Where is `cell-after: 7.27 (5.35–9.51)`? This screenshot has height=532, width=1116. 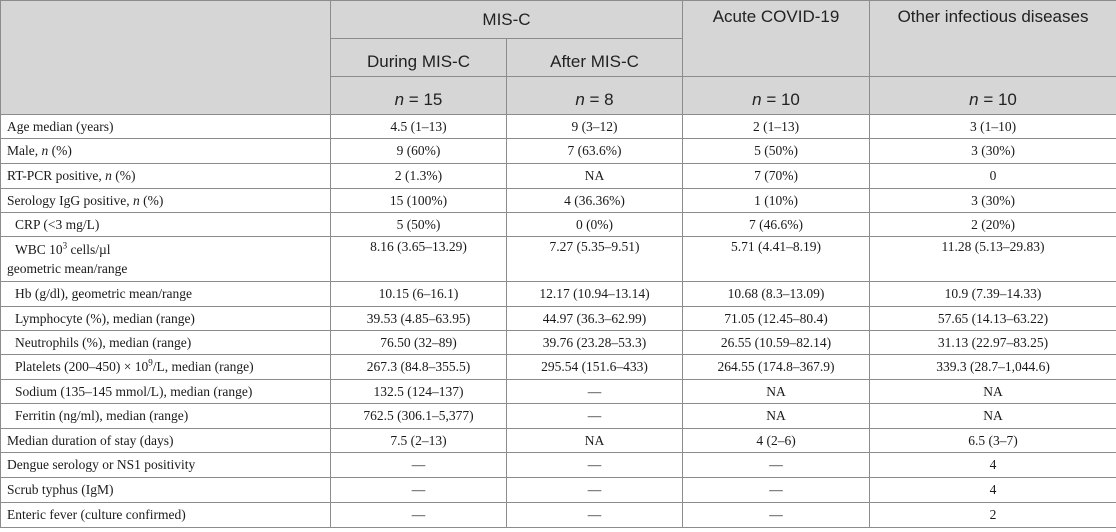 cell-after: 7.27 (5.35–9.51) is located at coordinates (594, 259).